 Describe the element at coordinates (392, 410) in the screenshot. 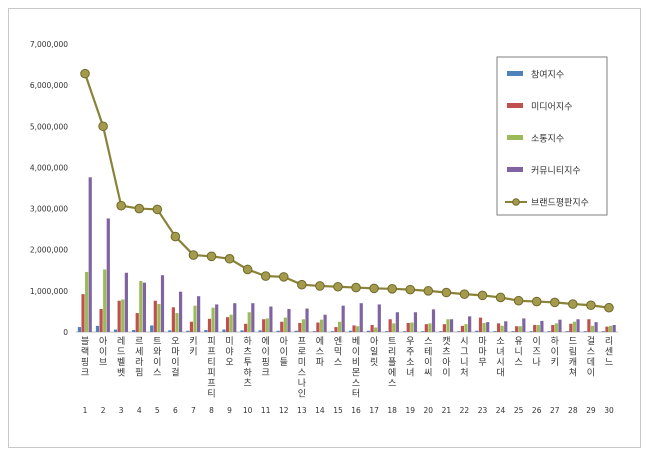

I see `rank-label: 18` at that location.